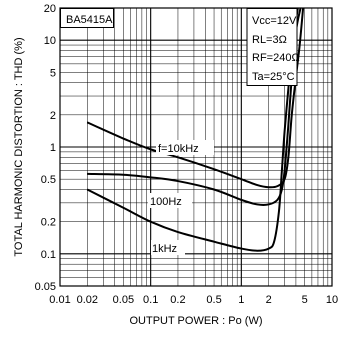  What do you see at coordinates (195, 321) in the screenshot?
I see `x-axis-title: OUTPUT POWER : Po (W)` at bounding box center [195, 321].